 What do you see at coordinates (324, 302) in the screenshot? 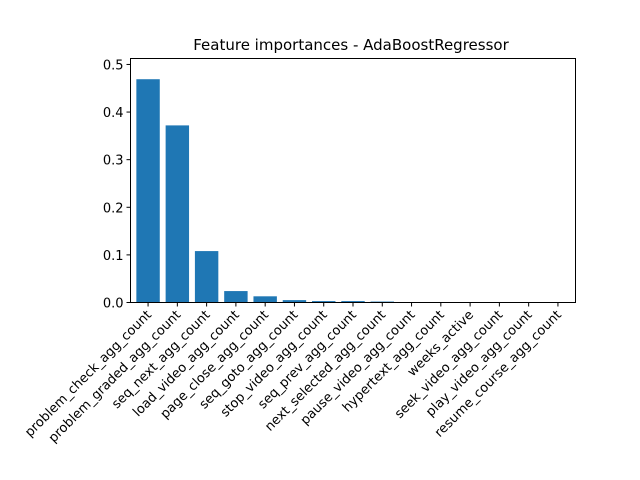
I see `bar-stop-video-agg-count` at bounding box center [324, 302].